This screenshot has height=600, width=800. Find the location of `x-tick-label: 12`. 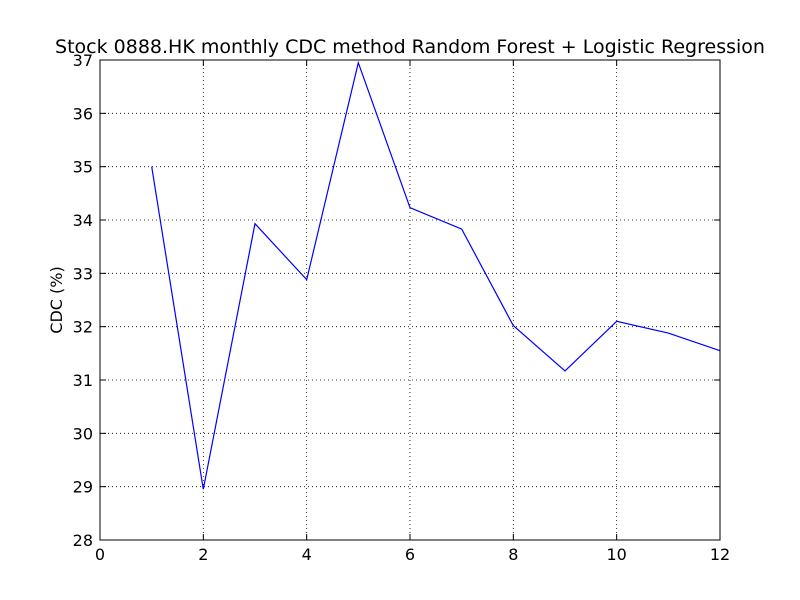

x-tick-label: 12 is located at coordinates (720, 554).